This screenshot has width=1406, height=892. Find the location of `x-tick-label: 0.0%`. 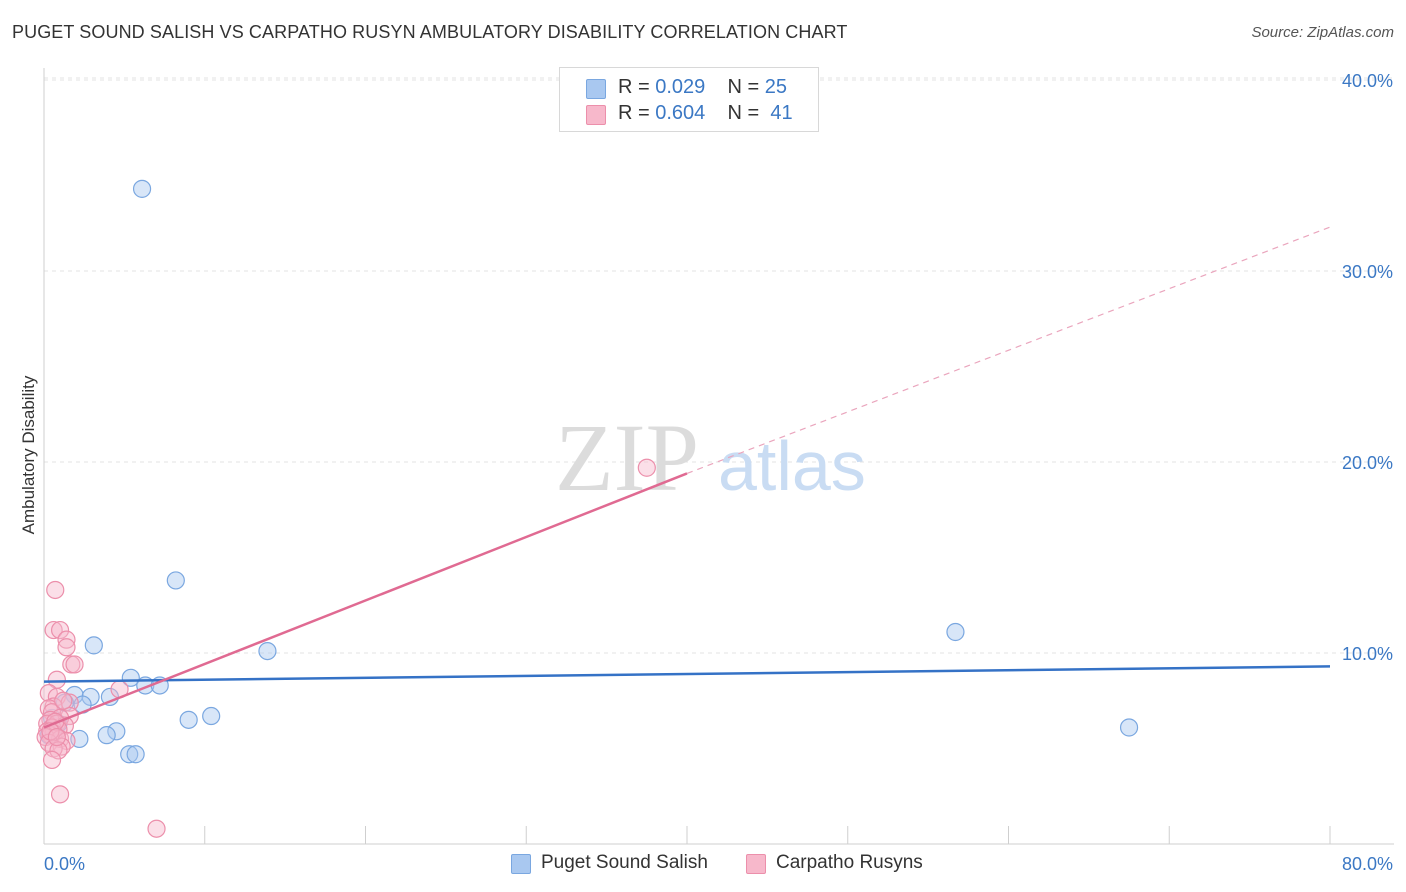

x-tick-label: 0.0% is located at coordinates (64, 864).